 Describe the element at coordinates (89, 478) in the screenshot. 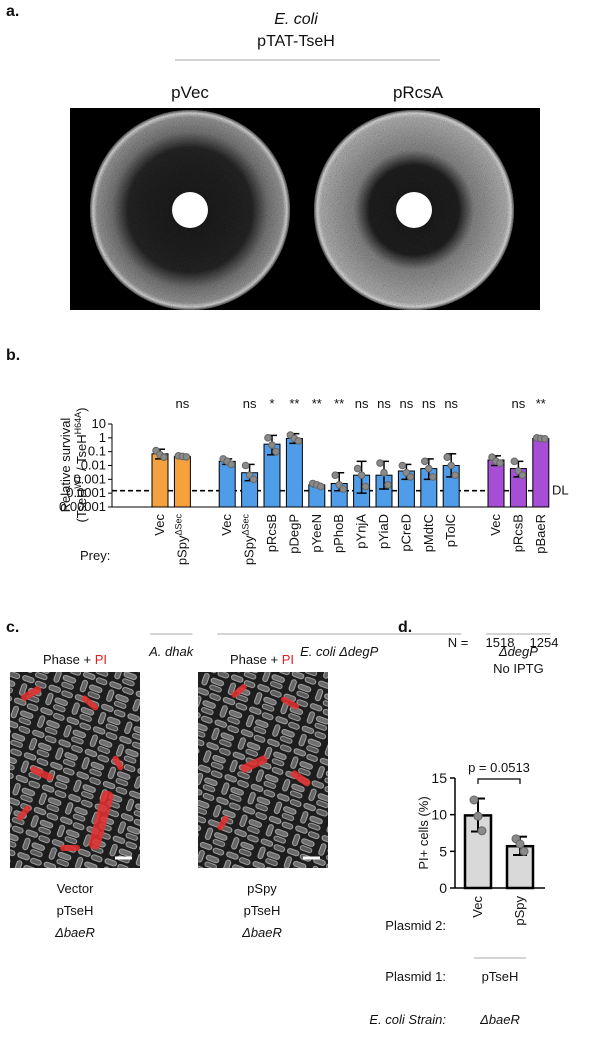

I see `y-tick-label: 0.001` at that location.